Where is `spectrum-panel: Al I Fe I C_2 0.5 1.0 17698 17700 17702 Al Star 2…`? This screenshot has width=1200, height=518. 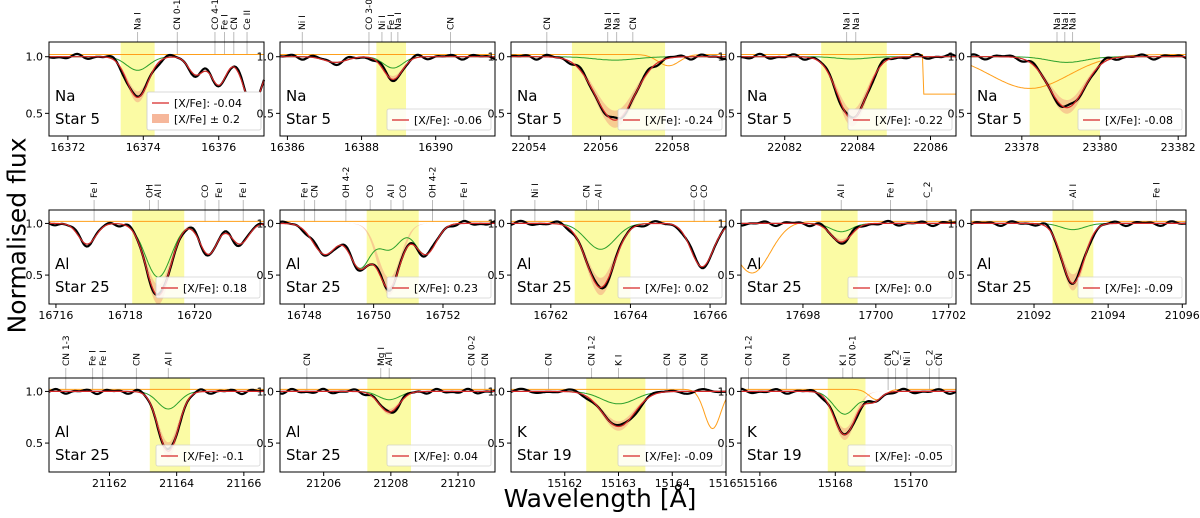 spectrum-panel: Al I Fe I C_2 0.5 1.0 17698 17700 17702 Al Star 2… is located at coordinates (842, 251).